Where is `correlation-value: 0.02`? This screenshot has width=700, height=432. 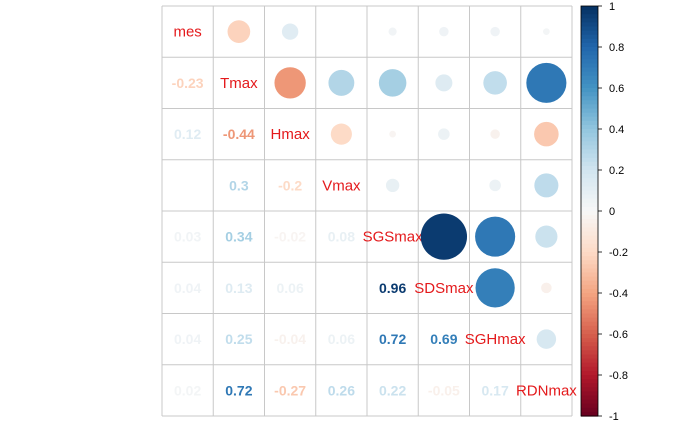
correlation-value: 0.02 is located at coordinates (187, 390).